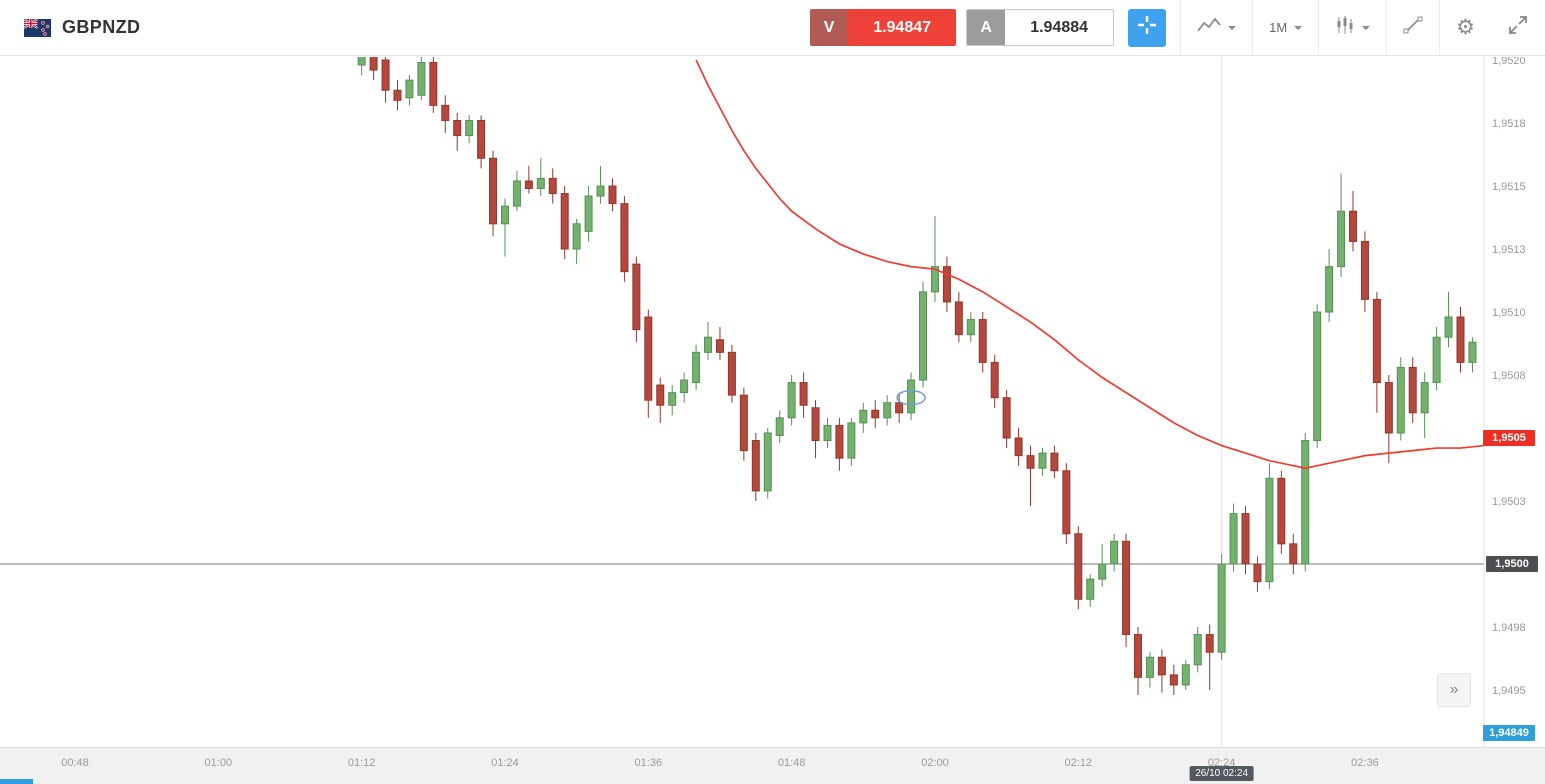 This screenshot has width=1545, height=784. Describe the element at coordinates (1509, 124) in the screenshot. I see `price-axis-label: 1,9518` at that location.